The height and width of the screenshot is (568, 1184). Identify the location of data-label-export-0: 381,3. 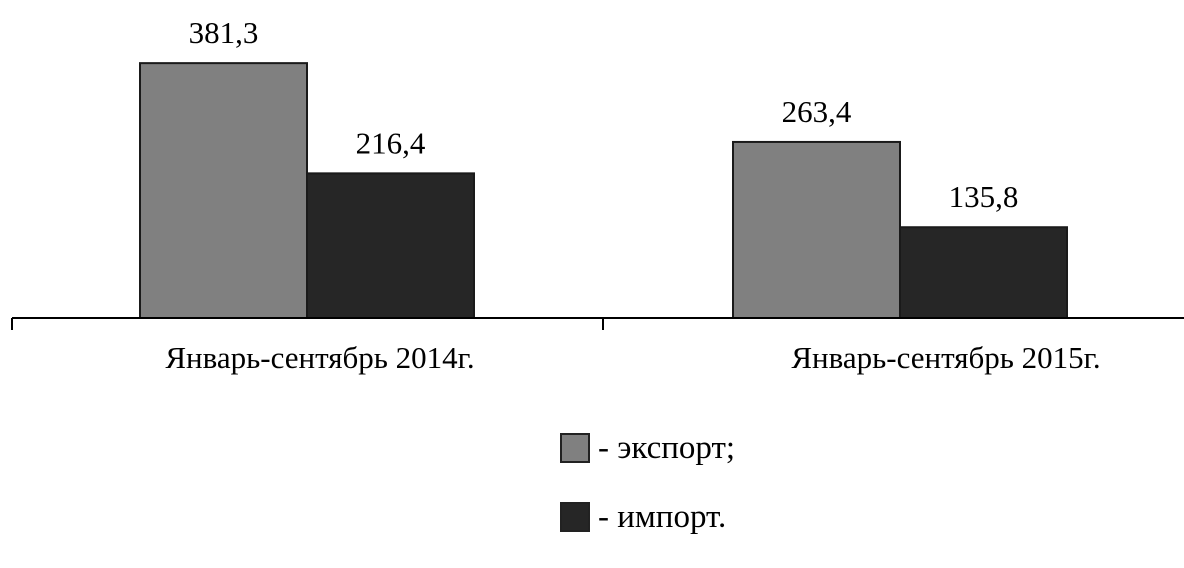
(224, 32).